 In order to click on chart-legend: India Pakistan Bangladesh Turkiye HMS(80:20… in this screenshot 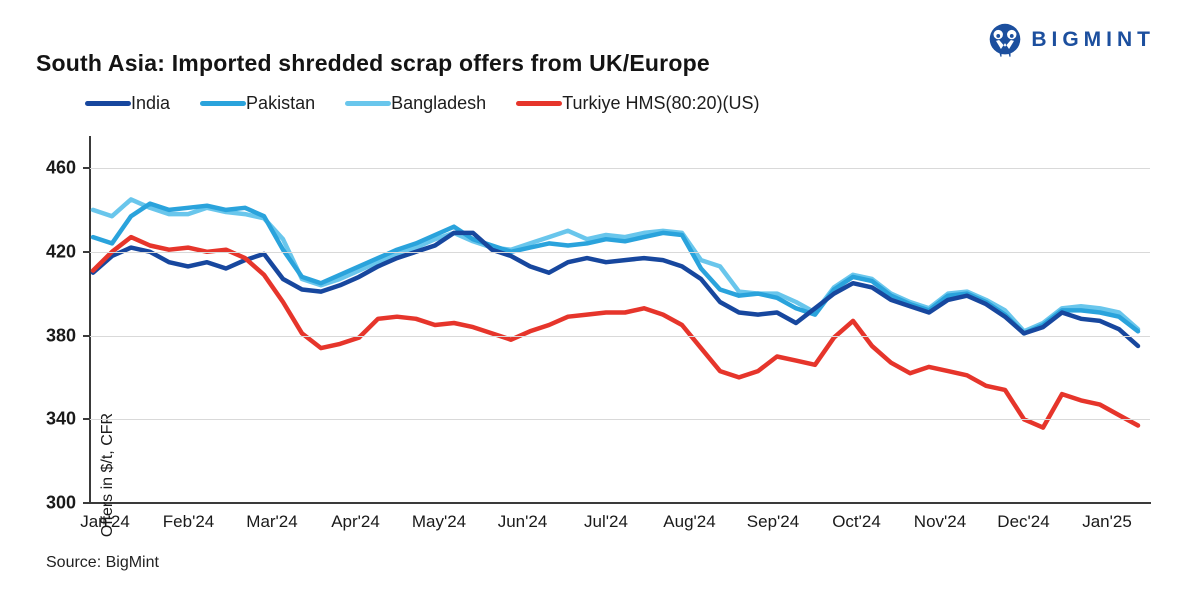, I will do `click(422, 103)`.